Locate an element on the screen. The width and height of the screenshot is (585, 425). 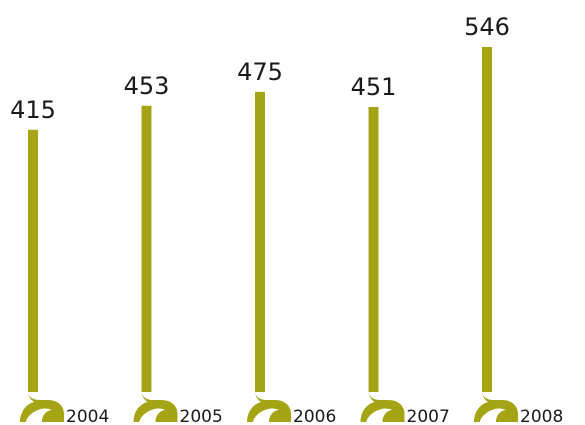
value-label-2004: 415 is located at coordinates (33, 110).